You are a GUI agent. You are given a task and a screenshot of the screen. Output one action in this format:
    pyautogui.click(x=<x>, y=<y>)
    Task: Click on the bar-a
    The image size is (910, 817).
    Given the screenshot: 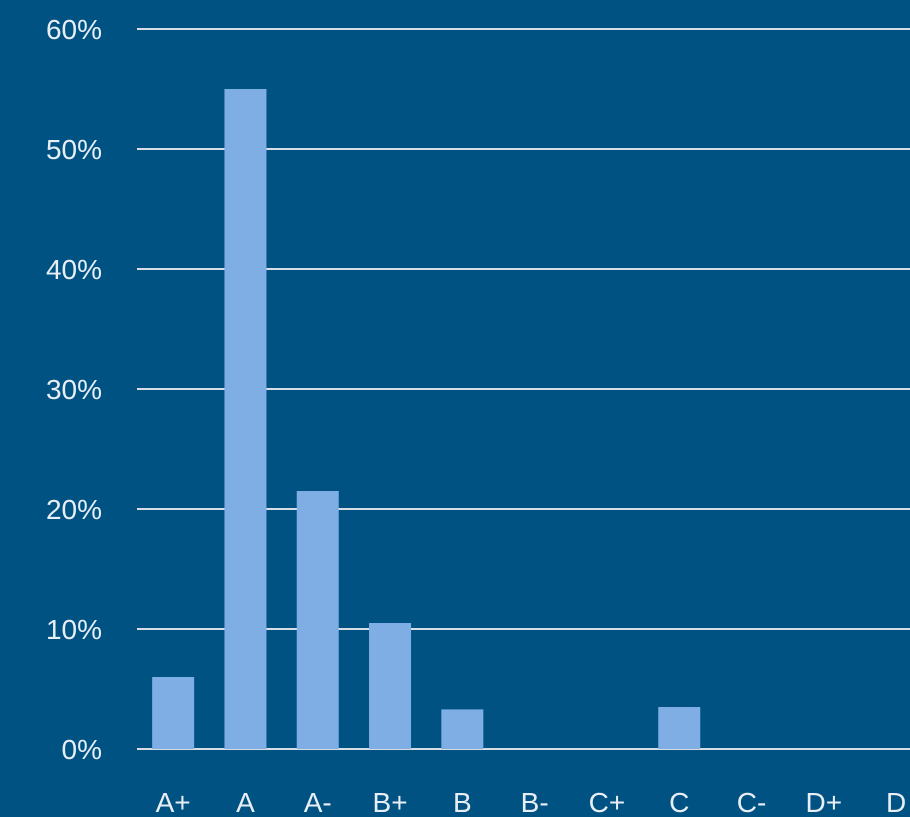 What is the action you would take?
    pyautogui.click(x=245, y=419)
    